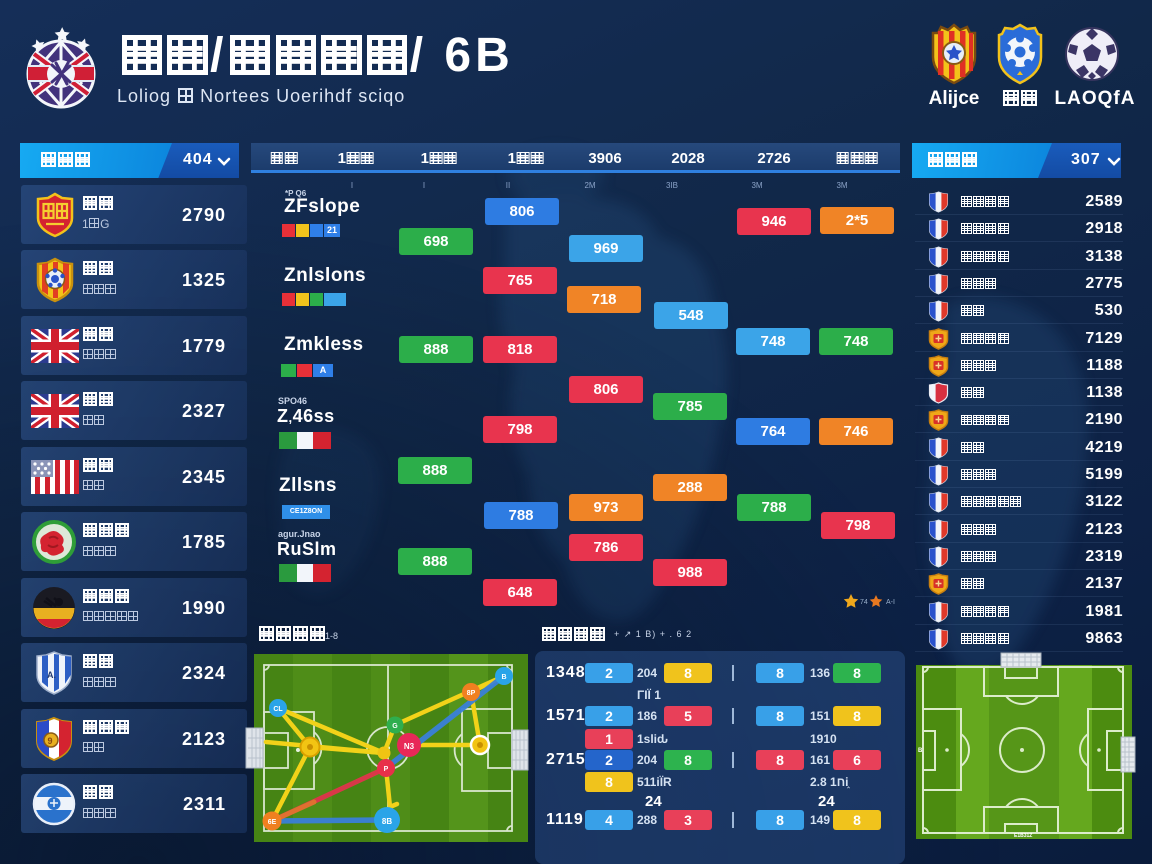  Describe the element at coordinates (278, 709) in the screenshot. I see `svg-text: CL` at that location.